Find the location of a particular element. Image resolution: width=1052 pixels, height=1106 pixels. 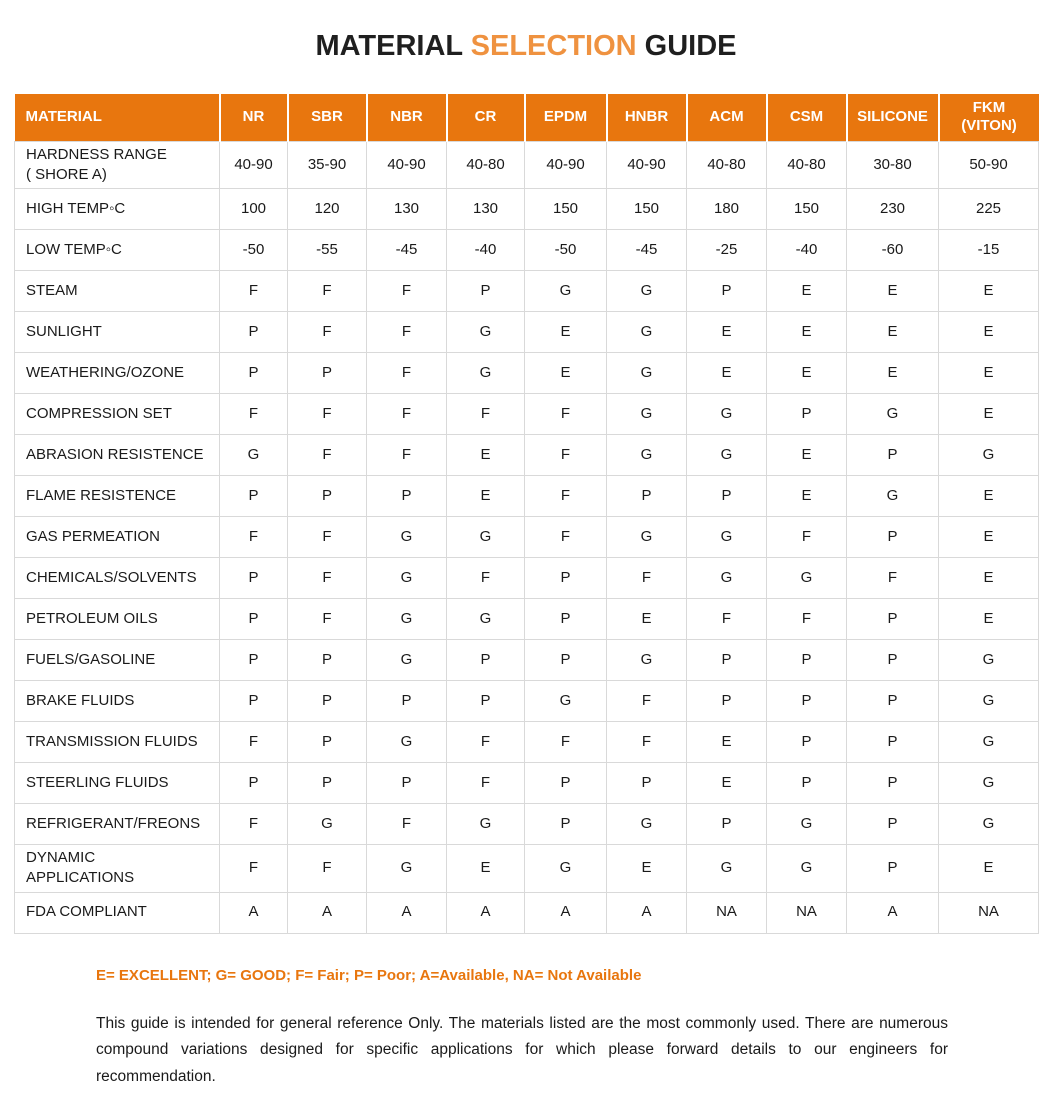

header-cell: ACM is located at coordinates (727, 117).